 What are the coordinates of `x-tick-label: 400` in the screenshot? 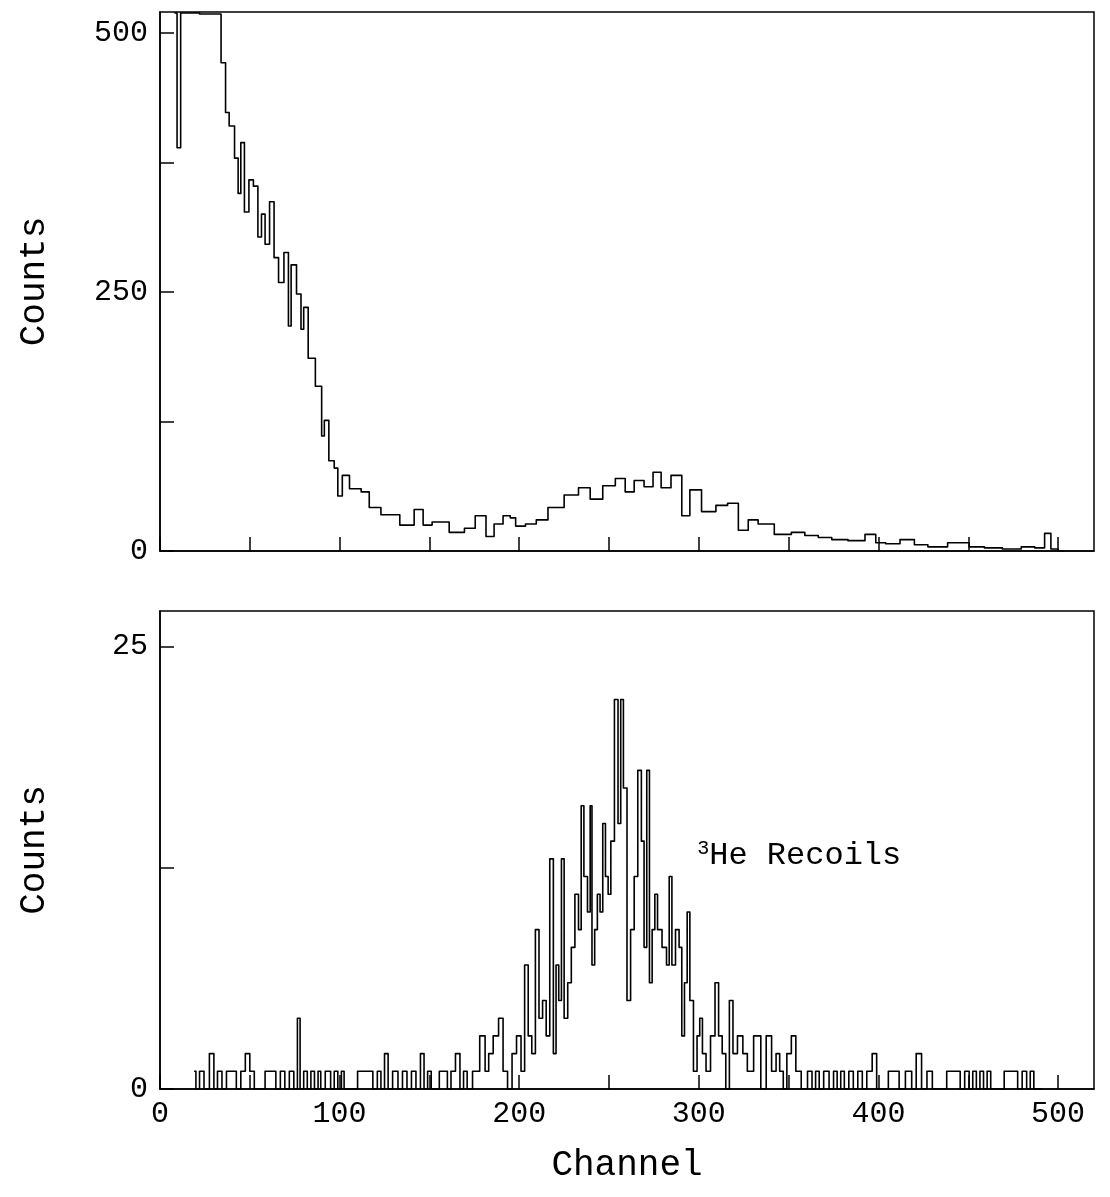 It's located at (878, 1114).